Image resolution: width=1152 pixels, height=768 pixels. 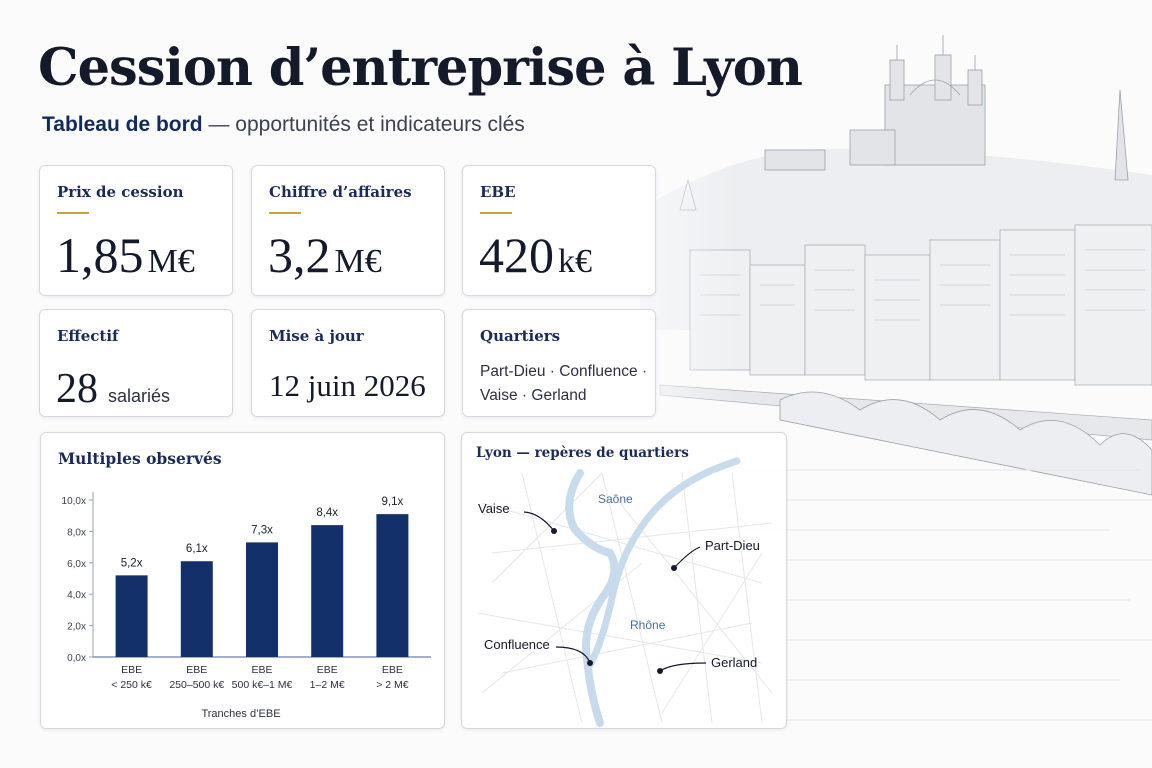 What do you see at coordinates (498, 192) in the screenshot?
I see `kpi-label: EBE` at bounding box center [498, 192].